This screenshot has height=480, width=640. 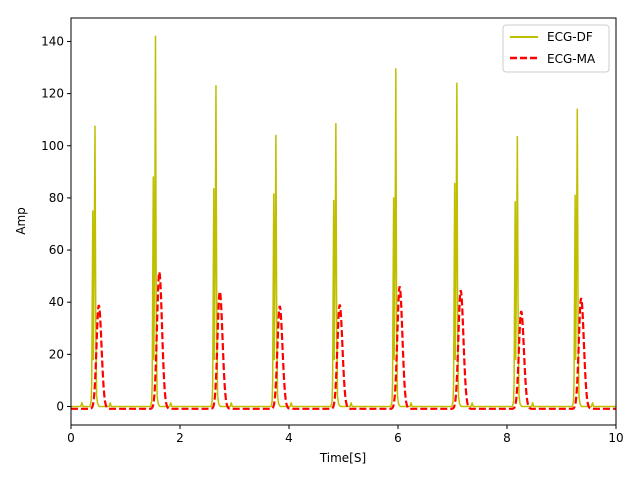 I want to click on x-axis: 0 2 4 6 8 10, so click(x=345, y=435).